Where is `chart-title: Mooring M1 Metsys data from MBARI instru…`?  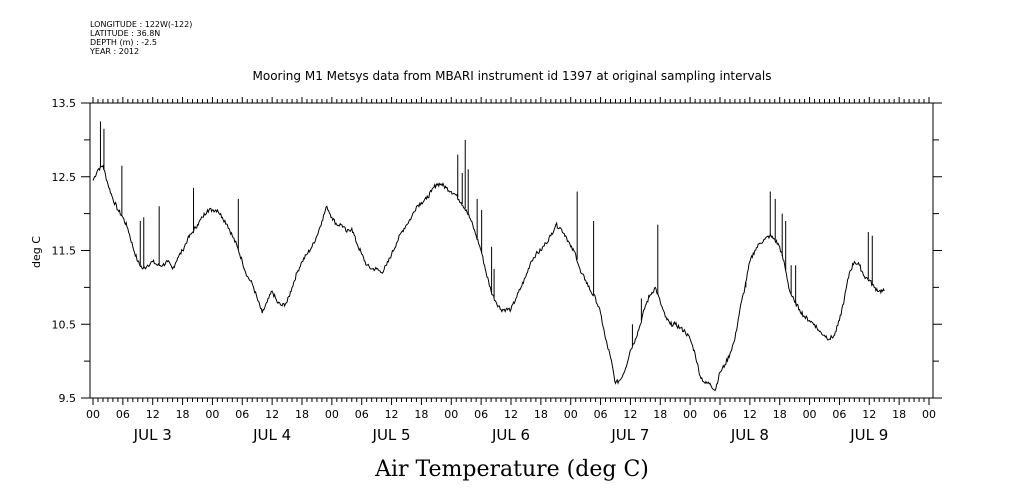
chart-title: Mooring M1 Metsys data from MBARI instru… is located at coordinates (512, 76).